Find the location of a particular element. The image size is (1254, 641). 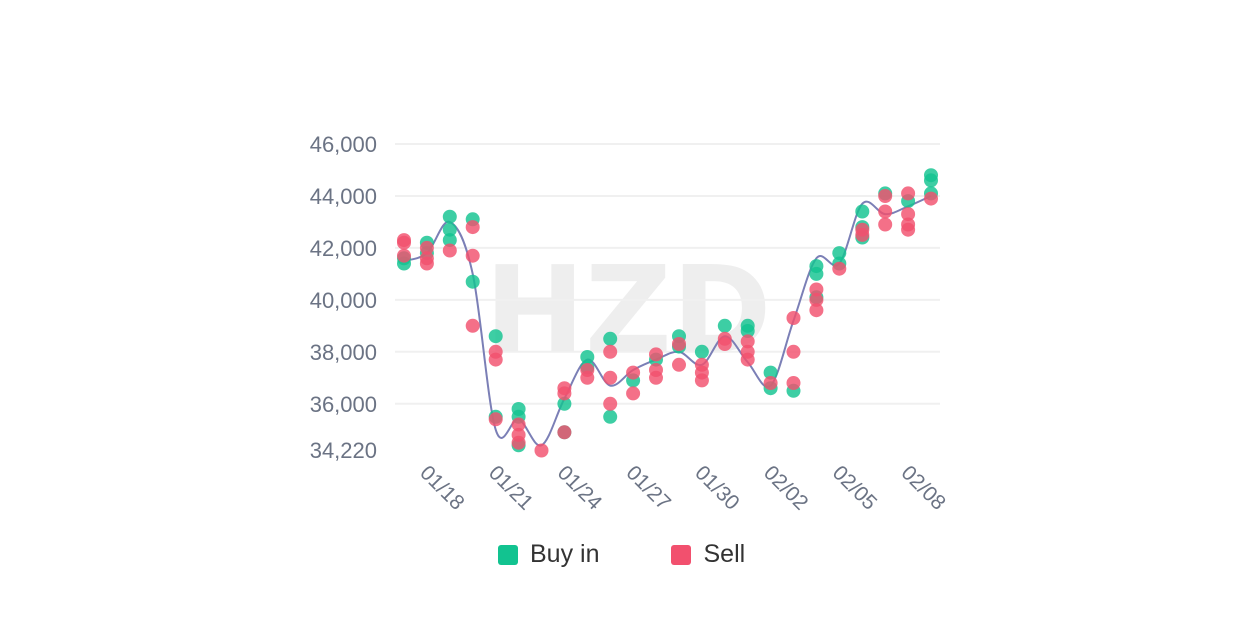

x-tick-label: 01/30 is located at coordinates (716, 487).